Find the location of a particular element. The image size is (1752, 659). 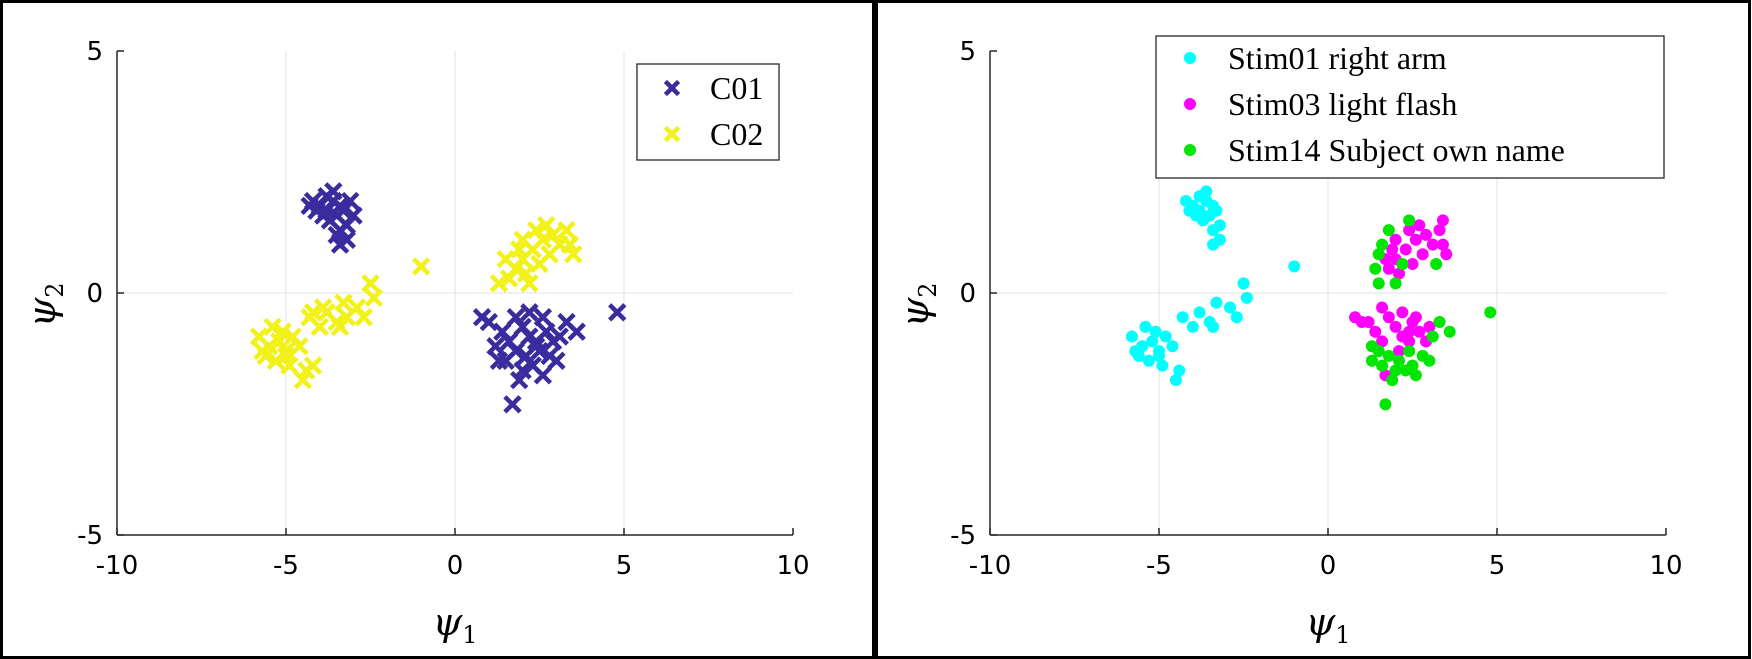

legend-item: C02 is located at coordinates (713, 134).